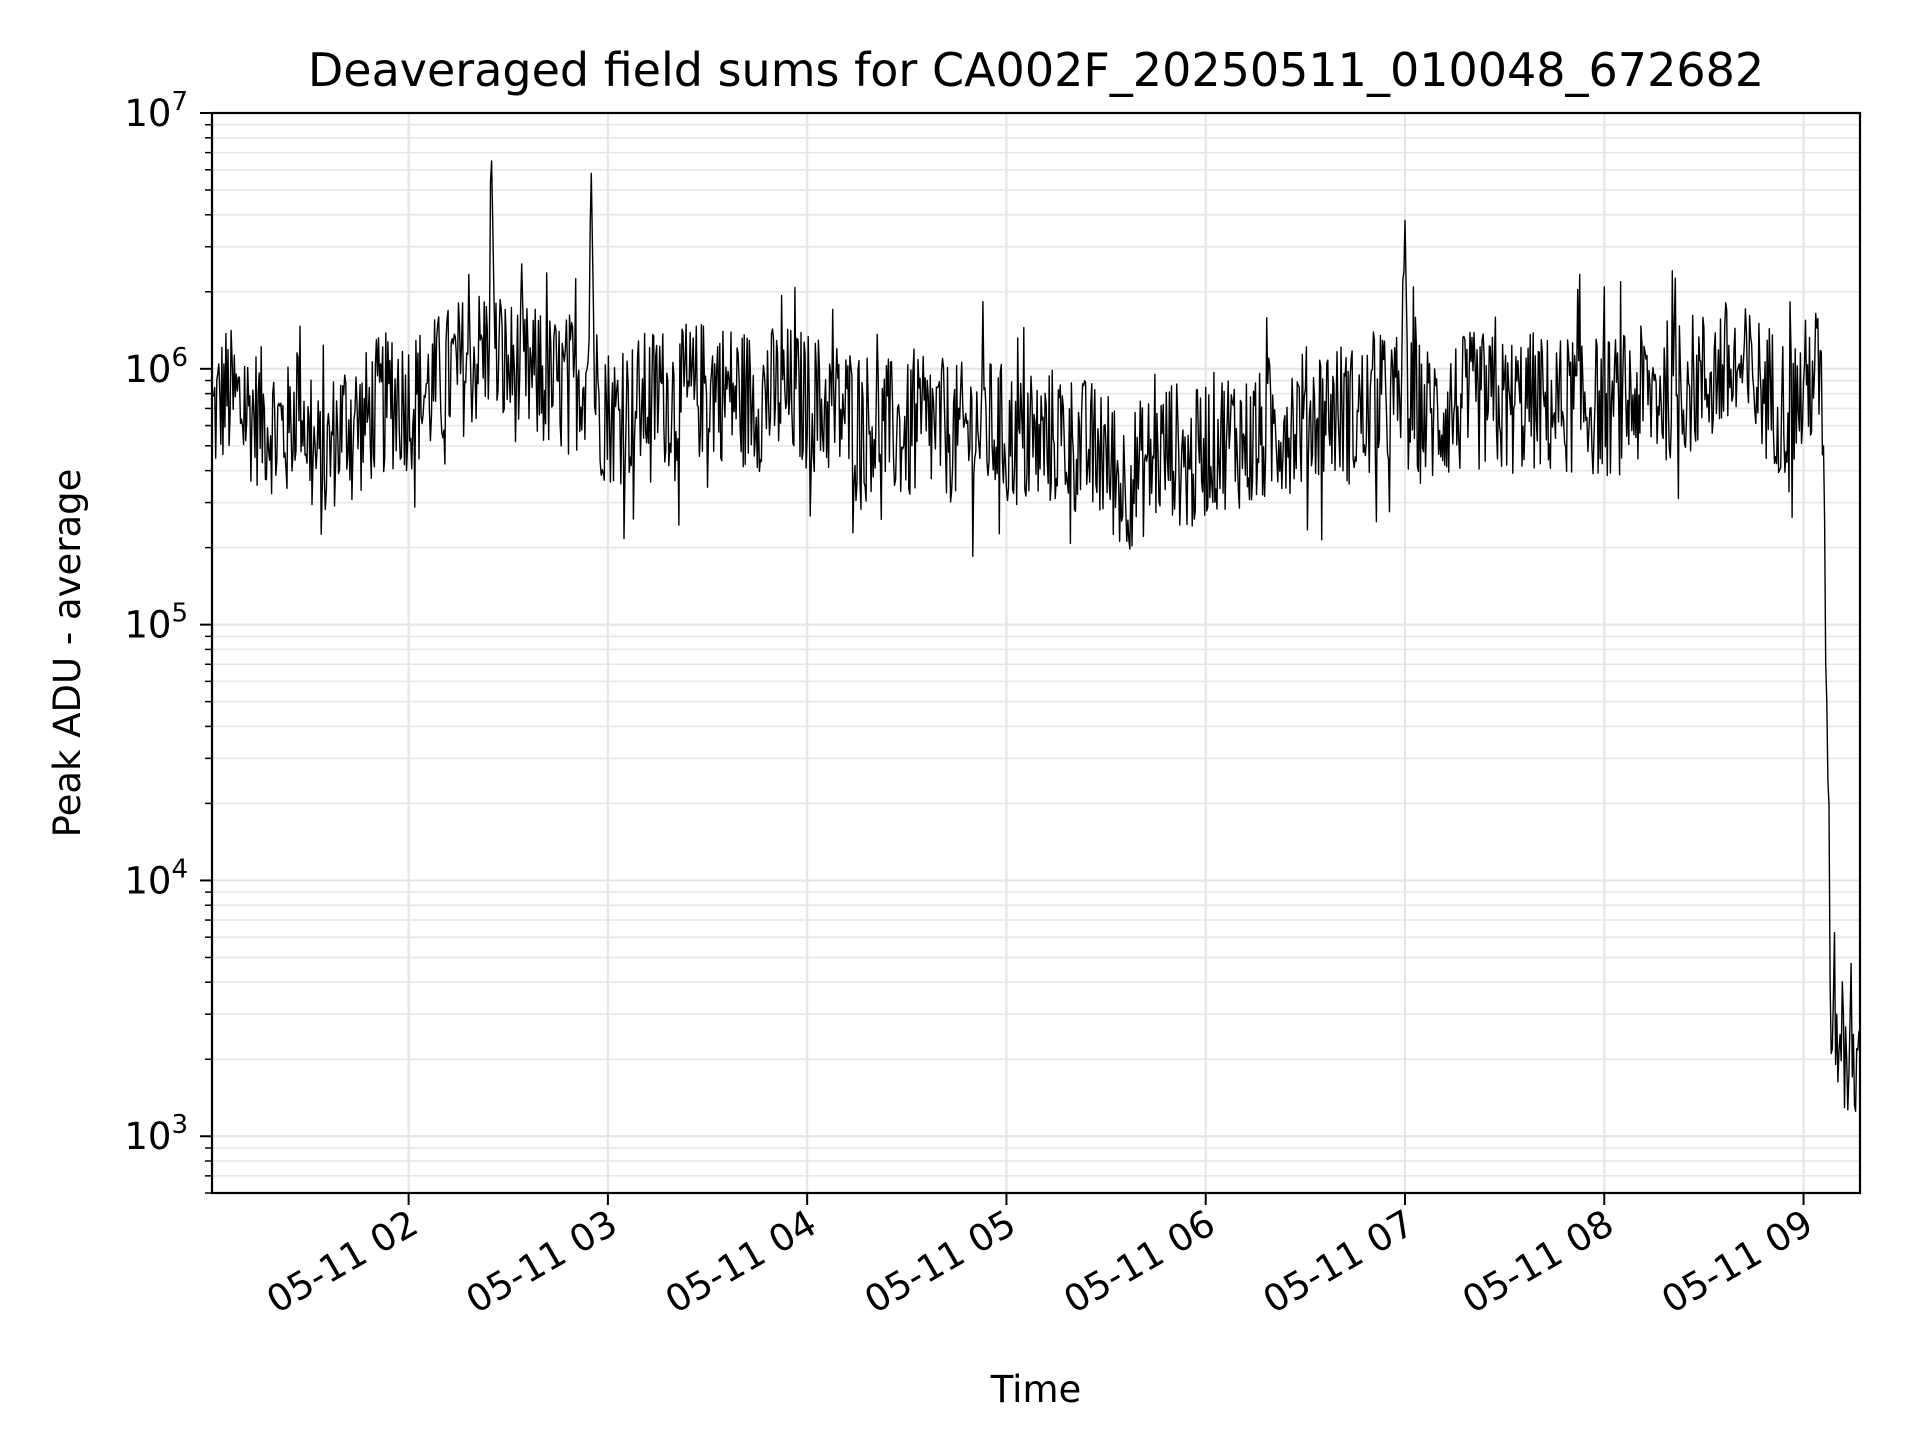 This screenshot has width=1920, height=1440. What do you see at coordinates (343, 1262) in the screenshot?
I see `x-tick-label: 05-11 02` at bounding box center [343, 1262].